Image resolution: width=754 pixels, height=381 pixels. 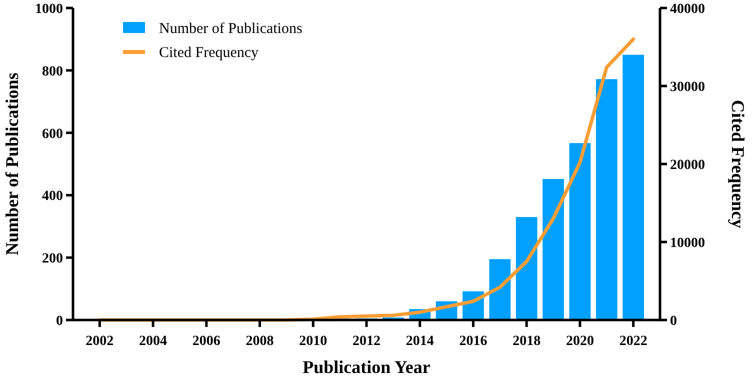 I want to click on y2-tick-label: 10000, so click(x=687, y=243).